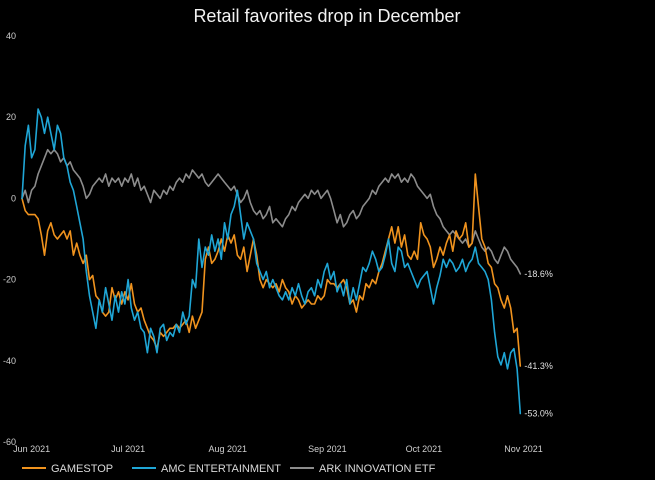 Image resolution: width=655 pixels, height=480 pixels. I want to click on x-tick-label: Nov 2021, so click(523, 449).